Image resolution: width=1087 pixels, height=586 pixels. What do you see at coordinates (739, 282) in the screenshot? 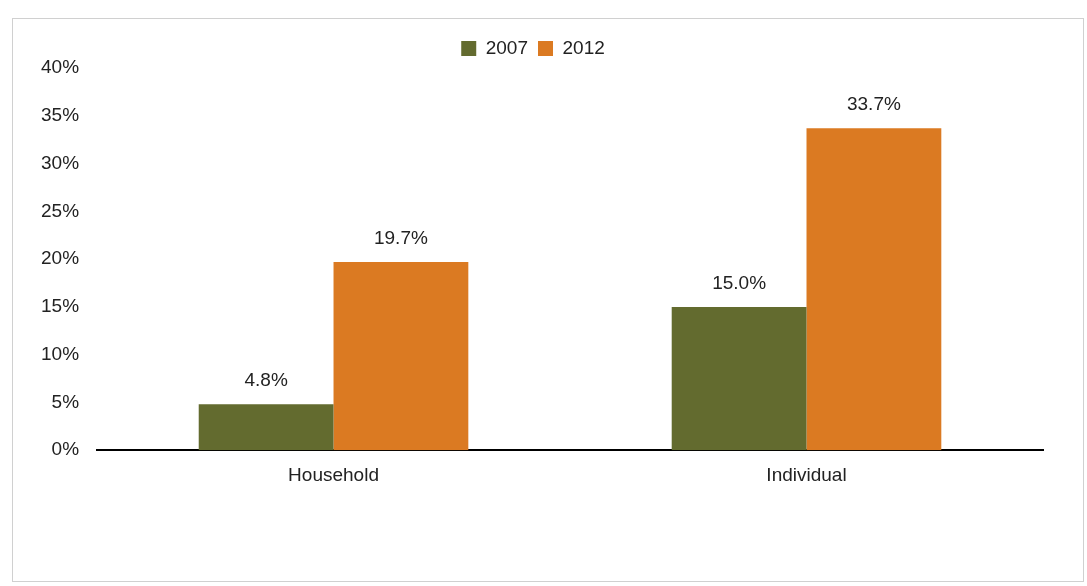
I see `data-label: 15.0%` at bounding box center [739, 282].